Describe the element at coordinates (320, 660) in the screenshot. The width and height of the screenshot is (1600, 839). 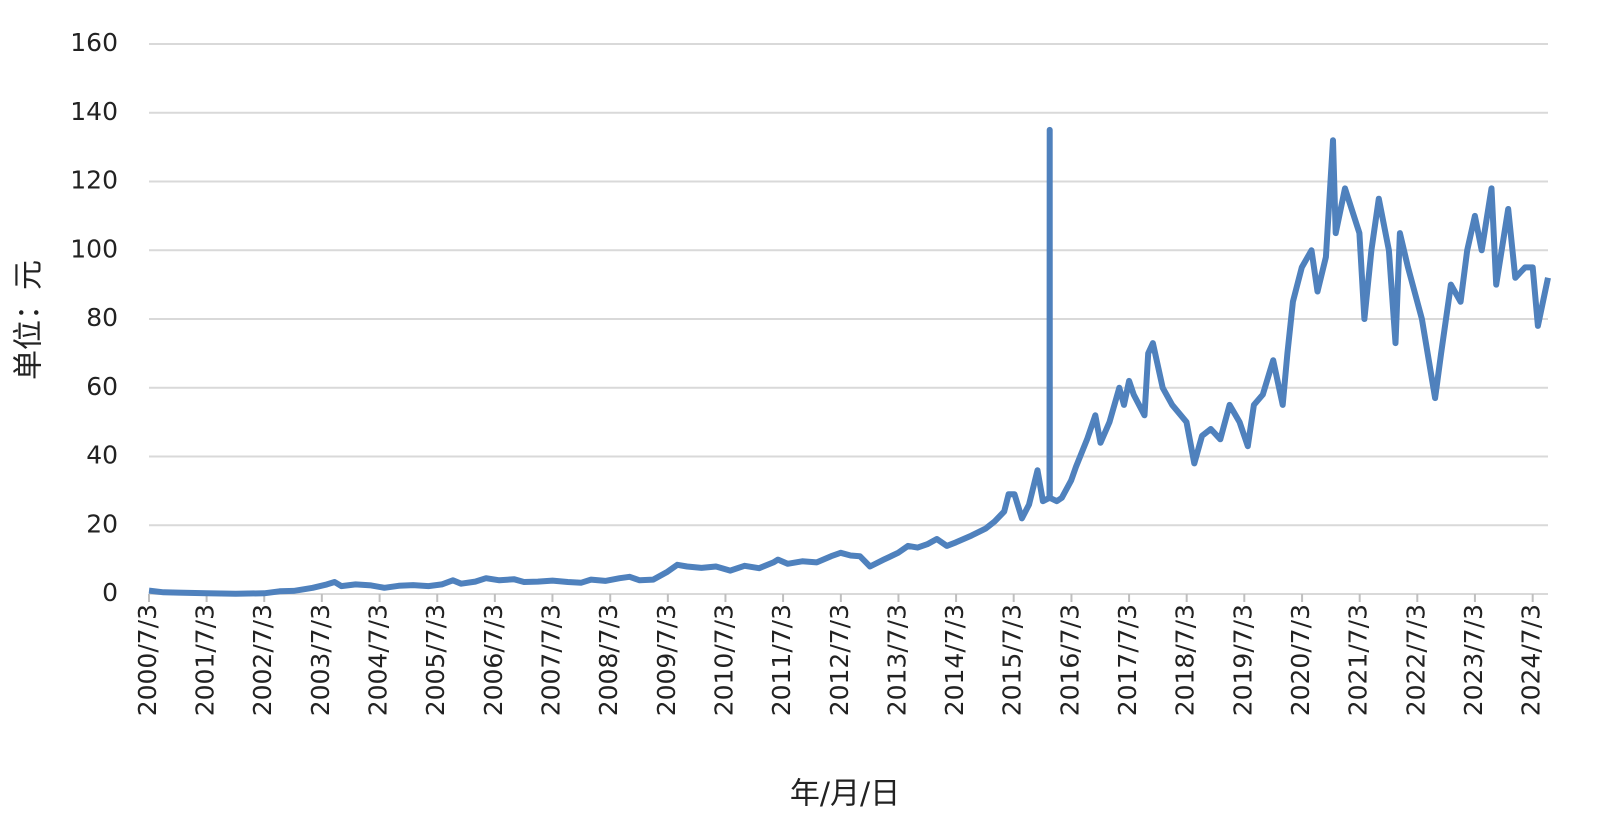
I see `x-tick-label: 2003/7/3` at that location.